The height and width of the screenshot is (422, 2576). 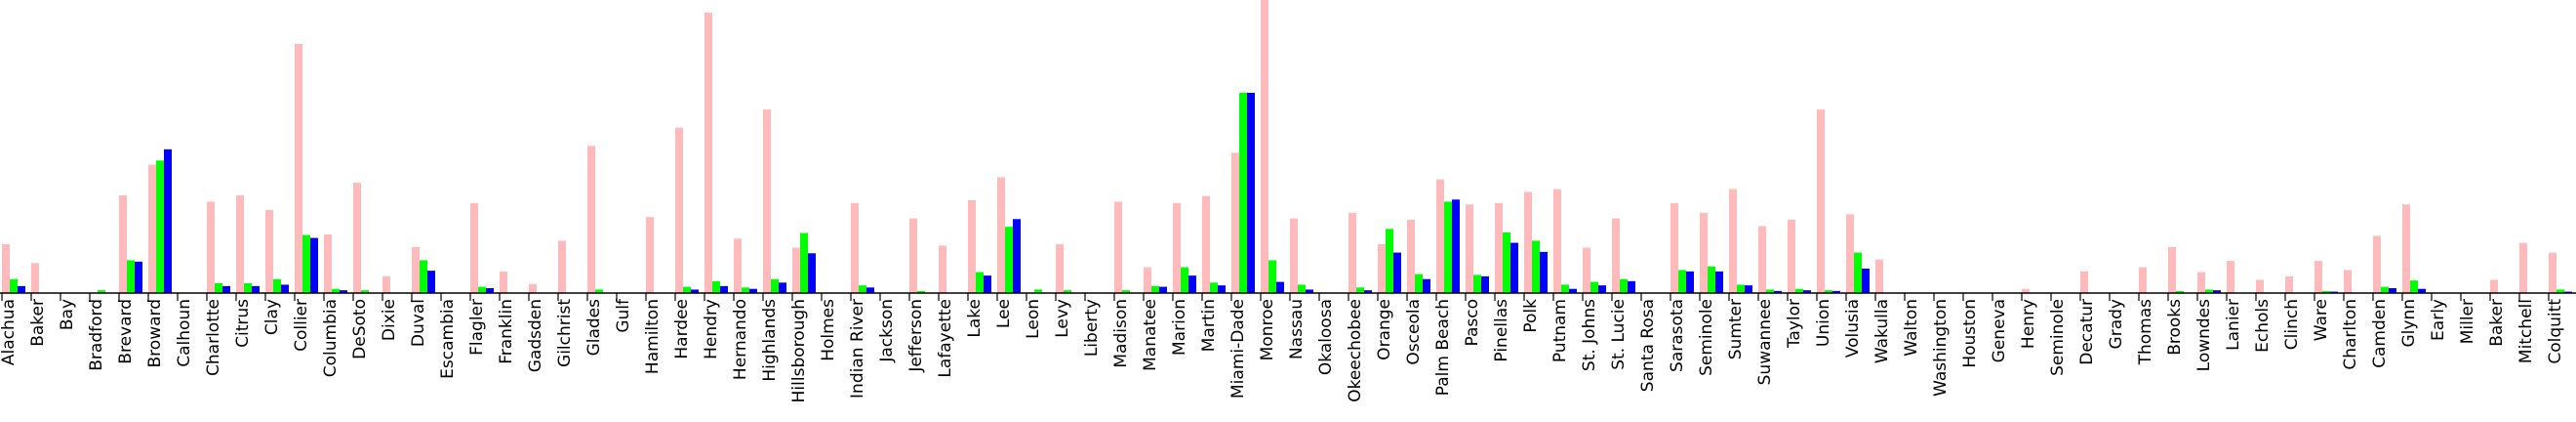 I want to click on x-tick-label: Polk, so click(x=1531, y=316).